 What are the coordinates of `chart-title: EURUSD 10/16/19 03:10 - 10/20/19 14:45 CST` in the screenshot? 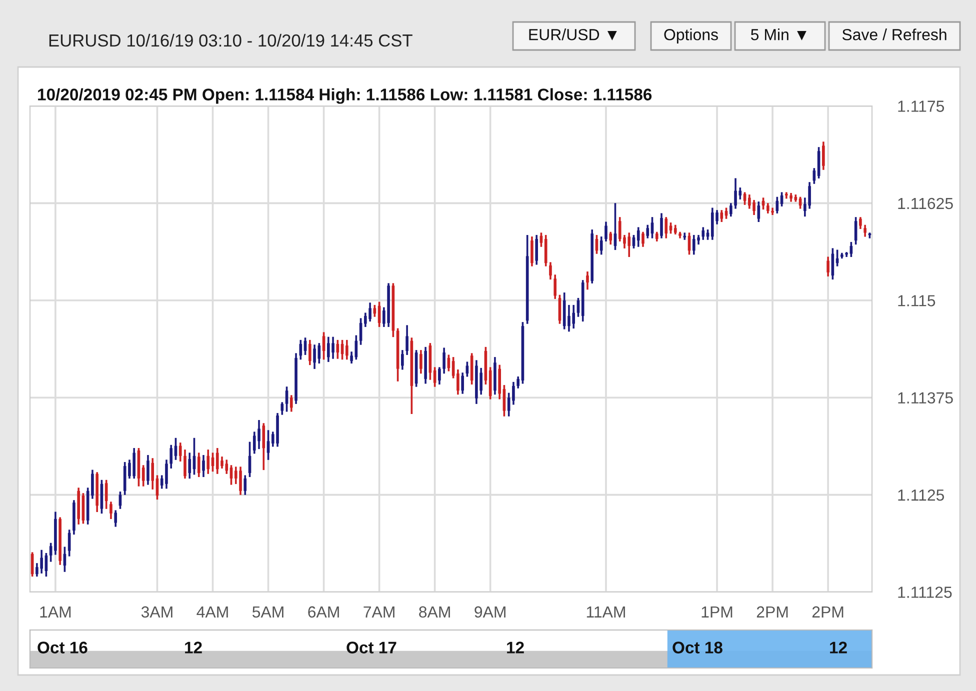 It's located at (230, 40).